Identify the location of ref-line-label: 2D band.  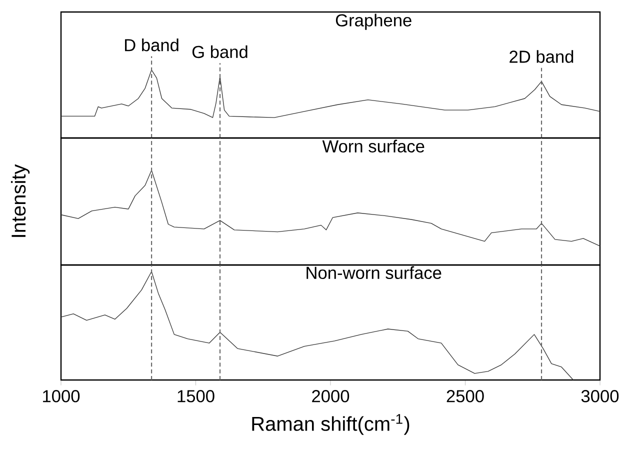
(542, 56).